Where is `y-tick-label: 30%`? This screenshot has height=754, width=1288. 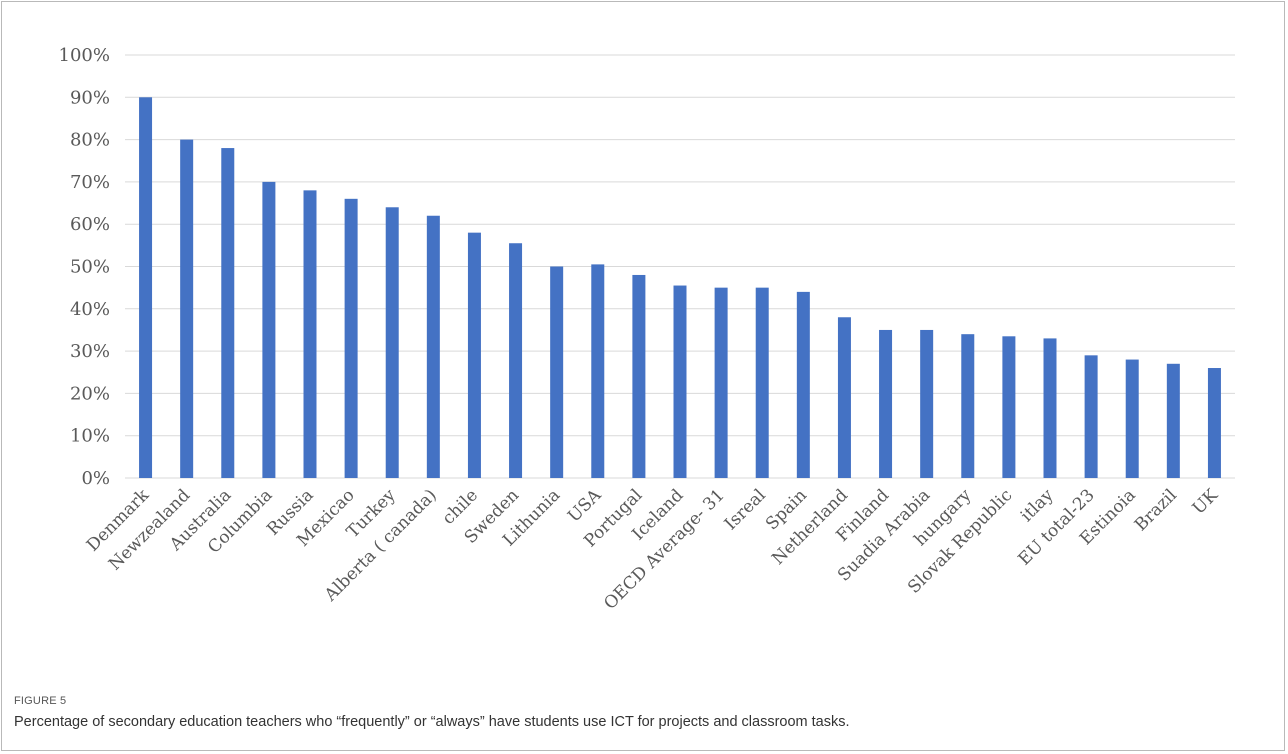
y-tick-label: 30% is located at coordinates (90, 351).